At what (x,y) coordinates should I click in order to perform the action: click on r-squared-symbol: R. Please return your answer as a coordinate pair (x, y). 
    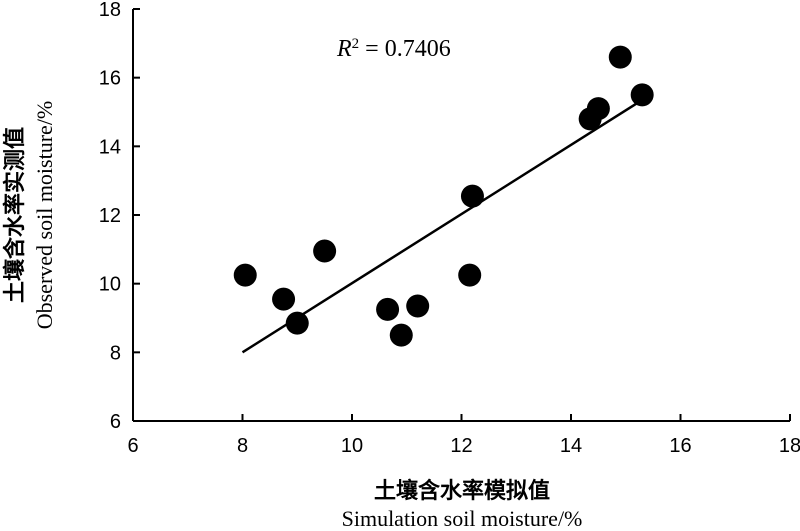
    Looking at the image, I should click on (344, 49).